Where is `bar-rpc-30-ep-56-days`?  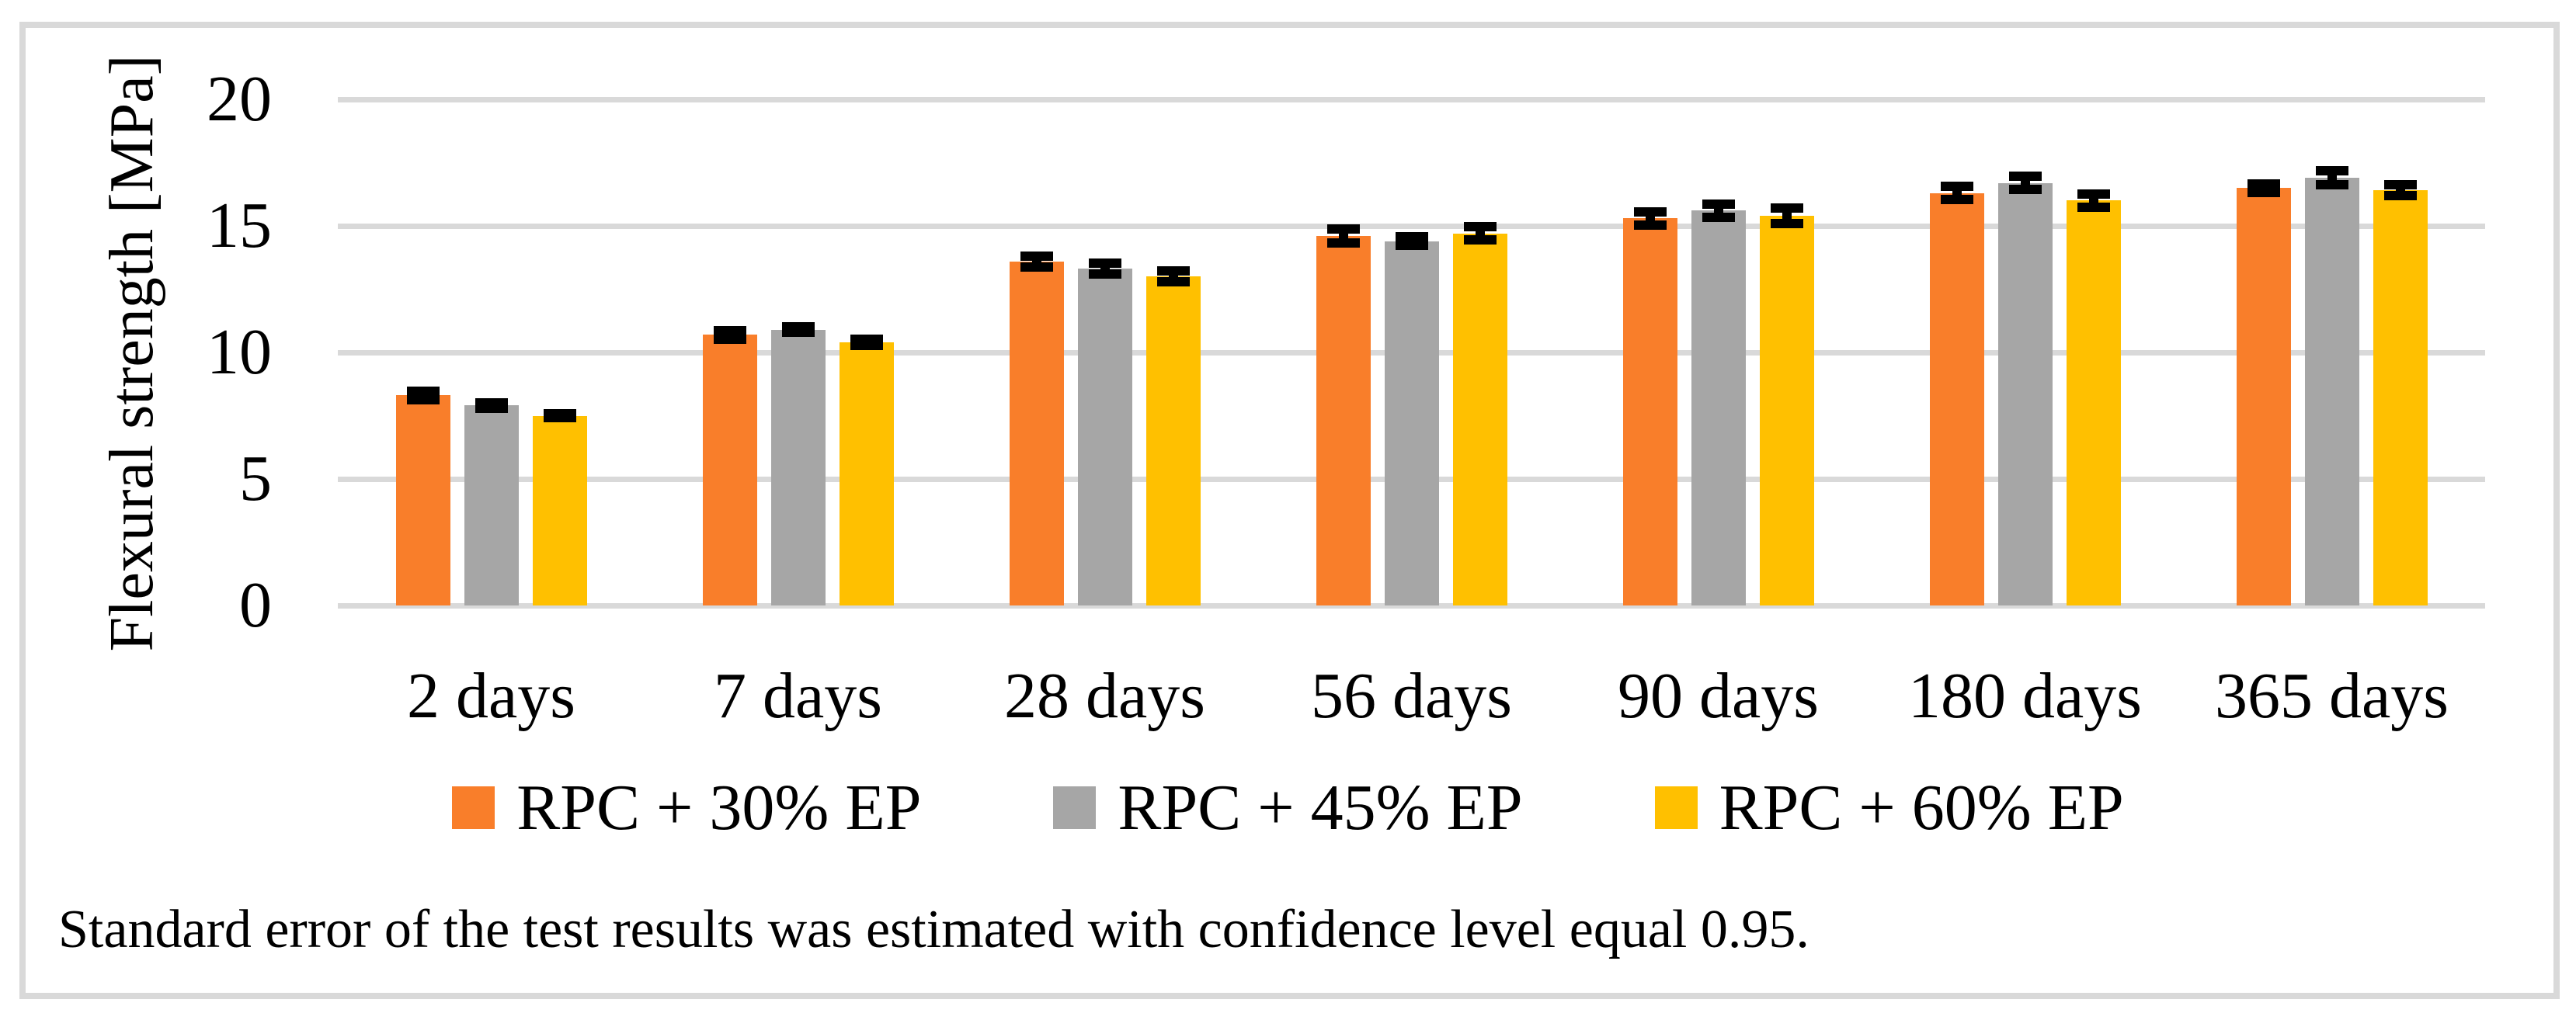 bar-rpc-30-ep-56-days is located at coordinates (1343, 420).